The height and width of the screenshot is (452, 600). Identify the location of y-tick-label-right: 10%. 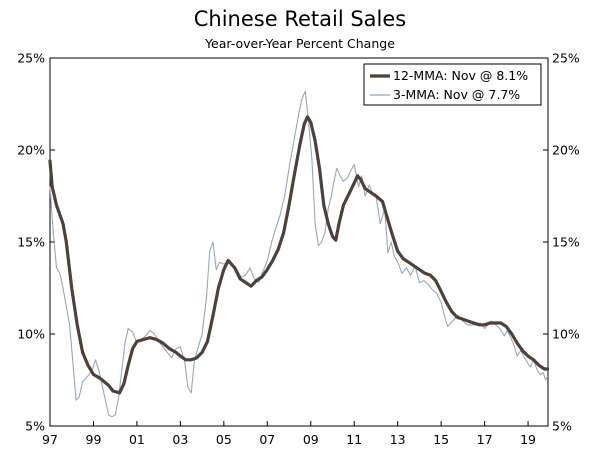
(566, 334).